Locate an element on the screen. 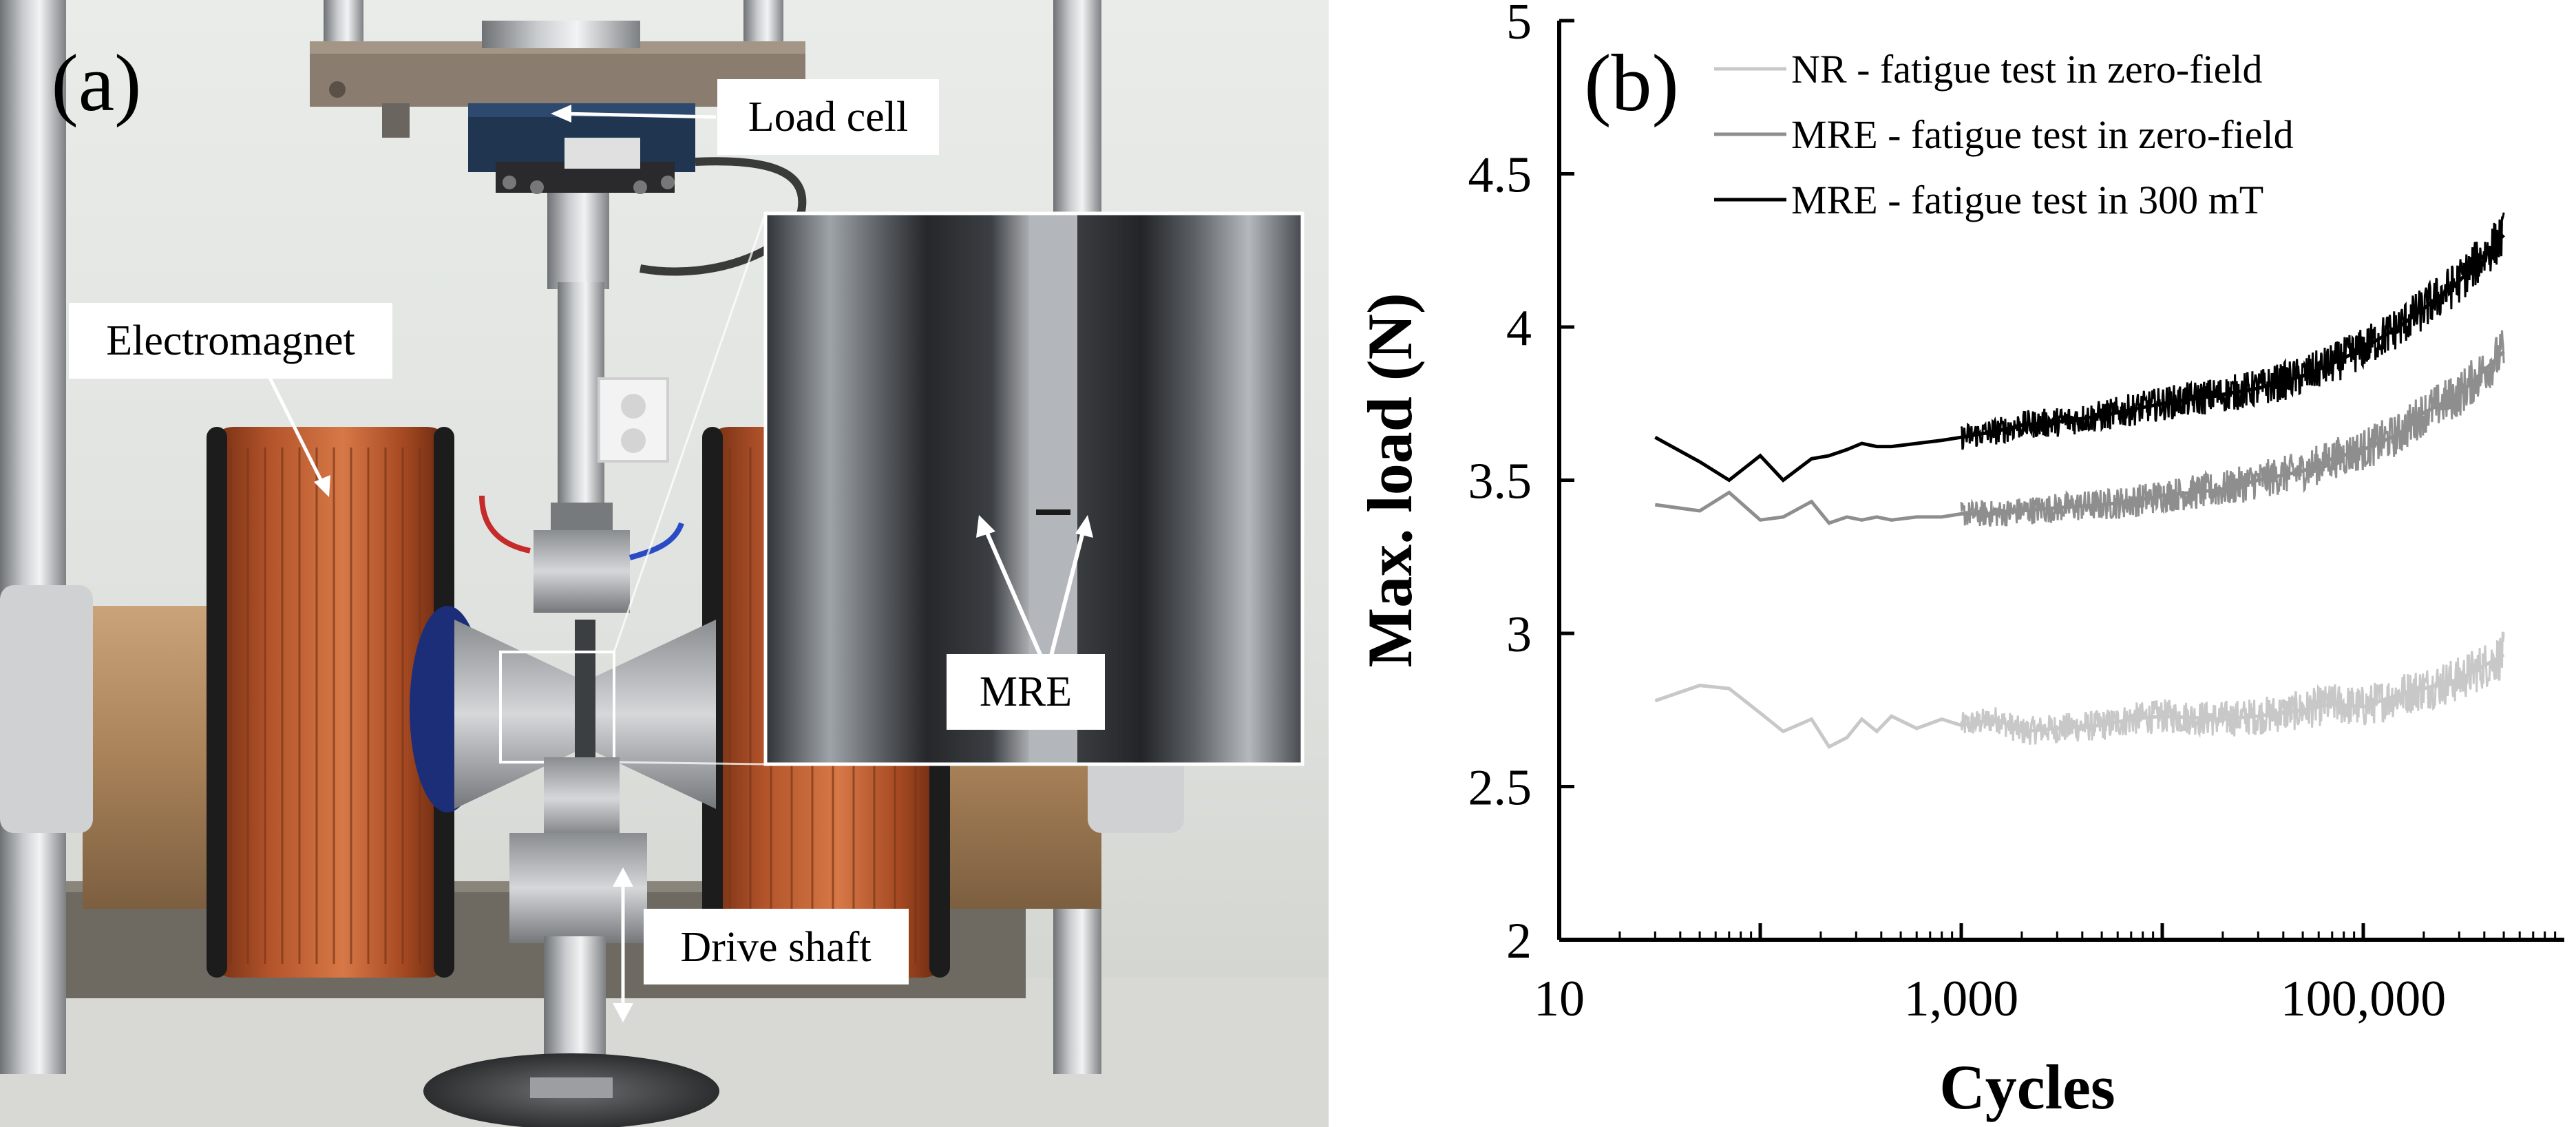 The image size is (2576, 1127). x-axis-title: Cycles is located at coordinates (2027, 1087).